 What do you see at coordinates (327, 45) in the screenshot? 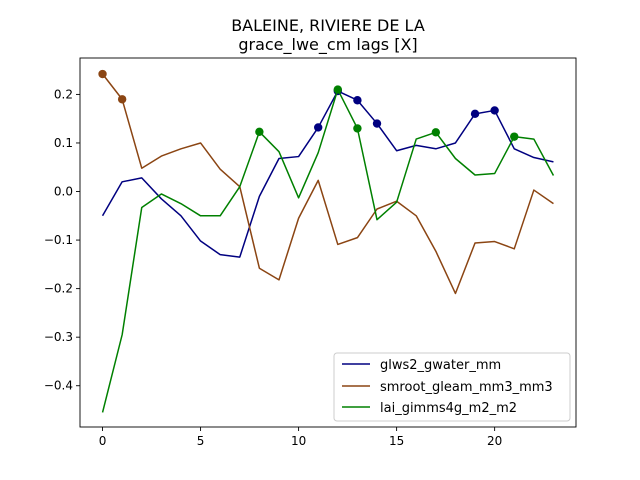
I see `chart-subtitle: grace_lwe_cm lags [X]` at bounding box center [327, 45].